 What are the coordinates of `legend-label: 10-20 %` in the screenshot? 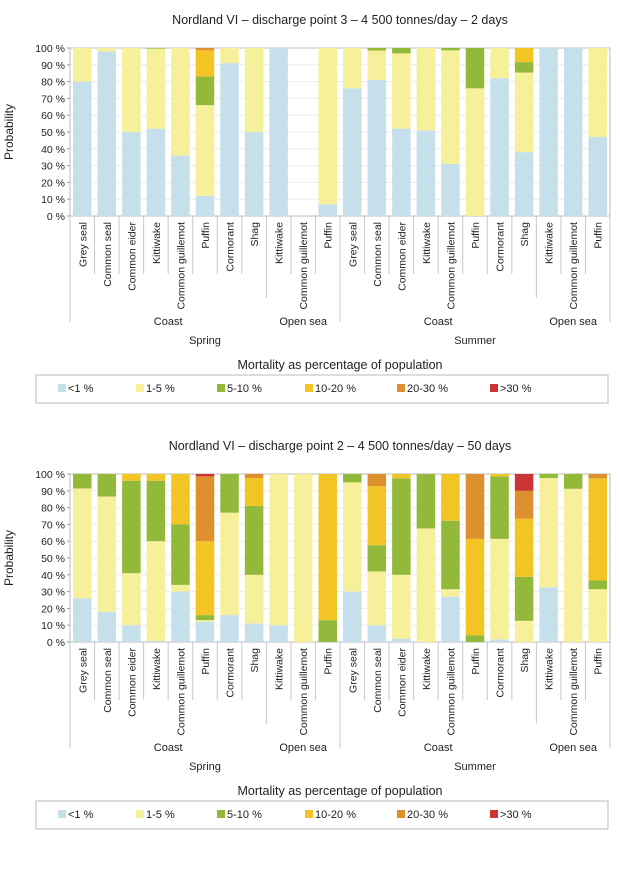 It's located at (335, 815).